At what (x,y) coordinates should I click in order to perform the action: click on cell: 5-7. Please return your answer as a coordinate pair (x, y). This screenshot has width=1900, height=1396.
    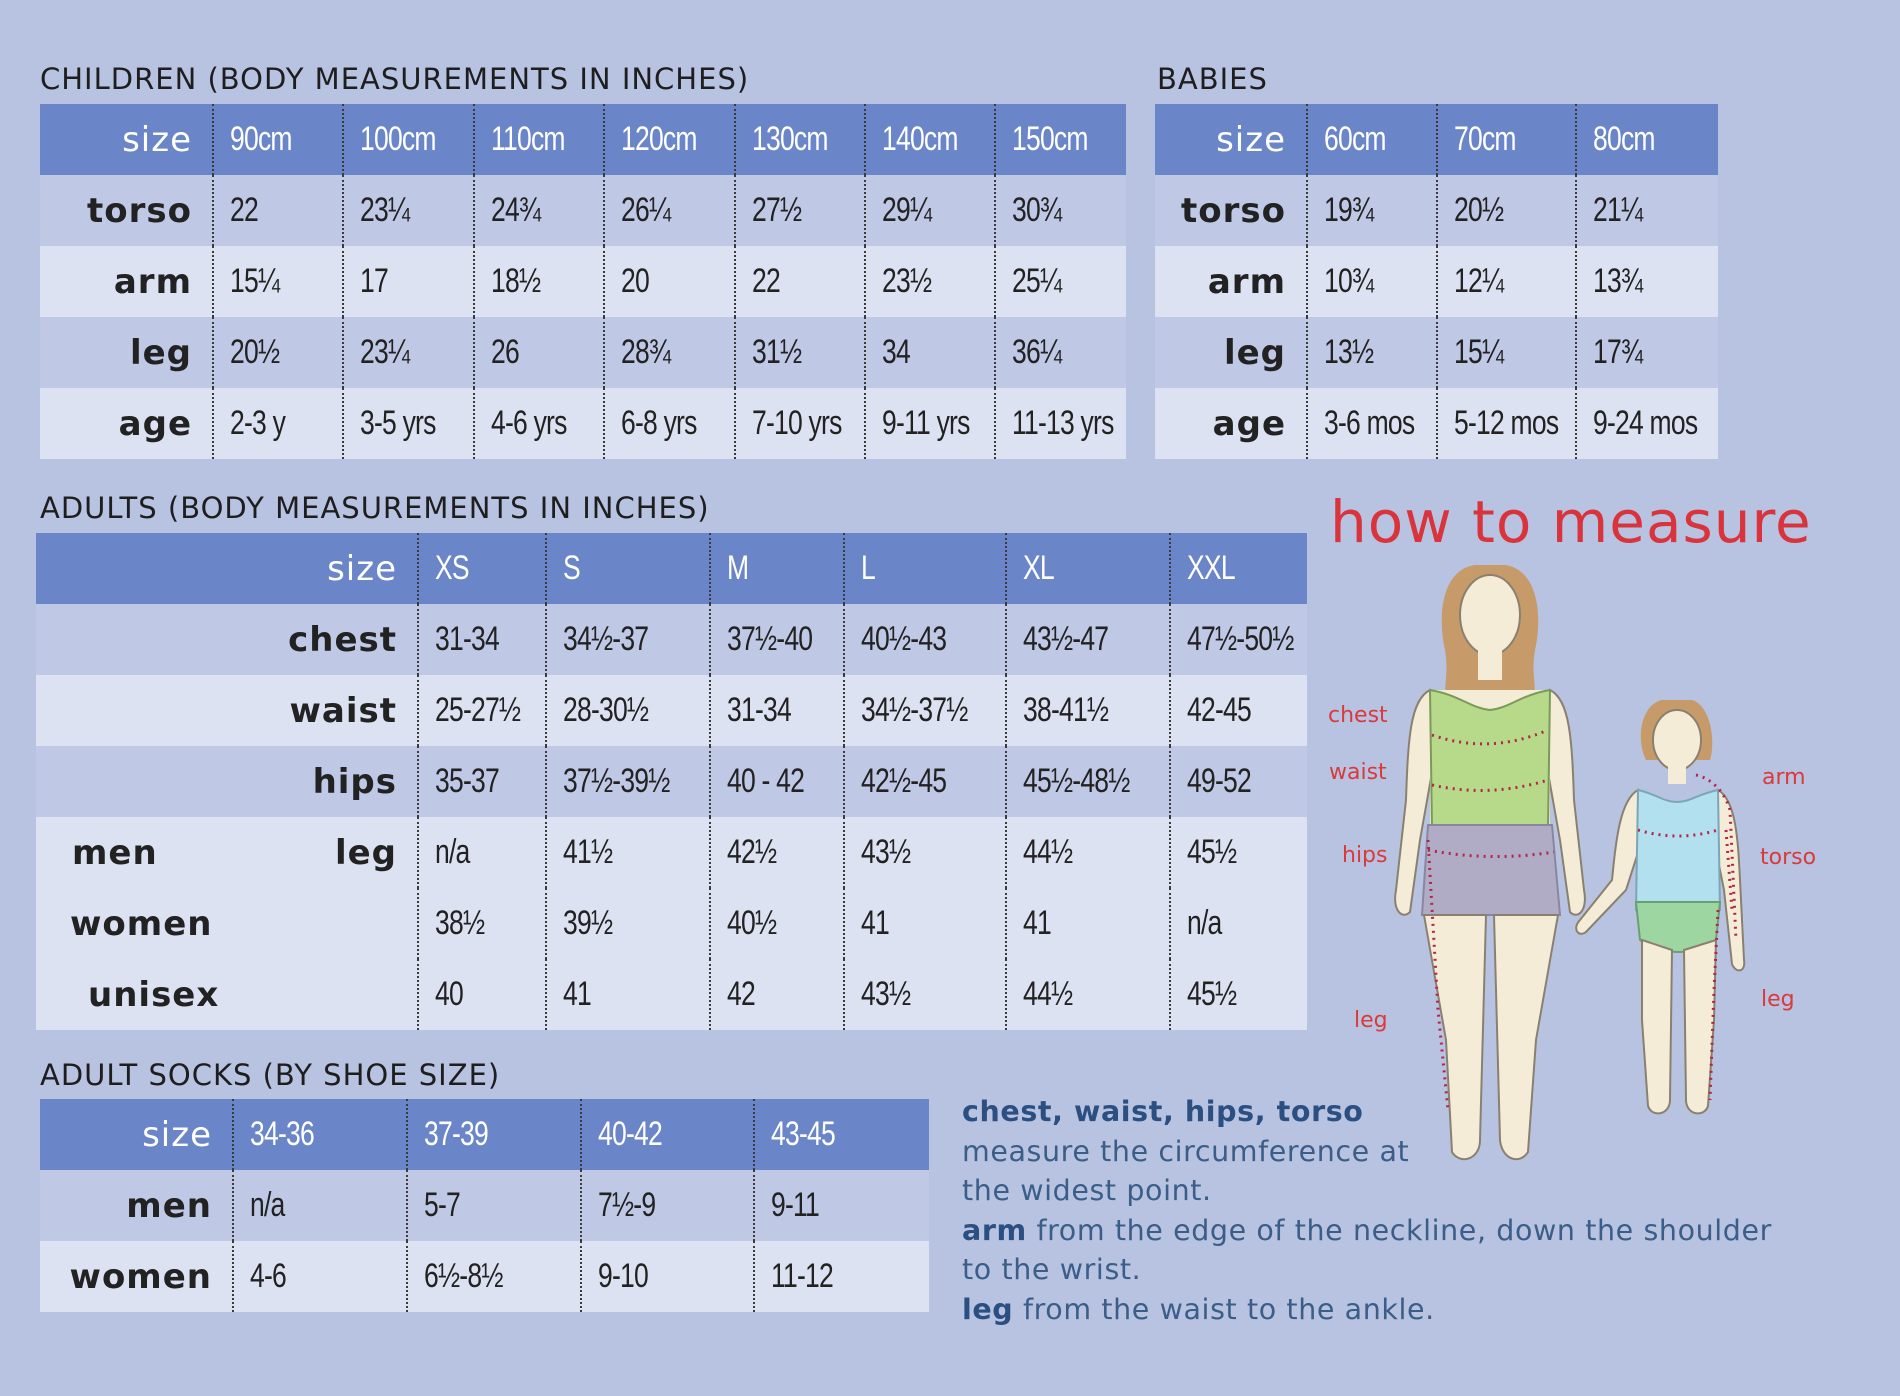
    Looking at the image, I should click on (493, 1205).